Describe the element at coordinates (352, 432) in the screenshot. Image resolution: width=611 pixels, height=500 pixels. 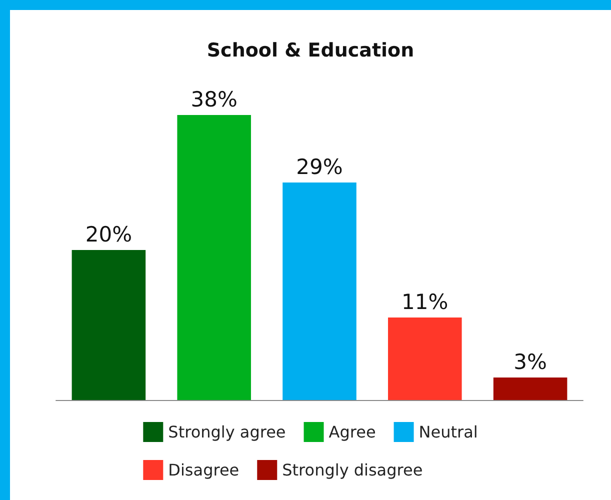
I see `legend-label: Agree` at that location.